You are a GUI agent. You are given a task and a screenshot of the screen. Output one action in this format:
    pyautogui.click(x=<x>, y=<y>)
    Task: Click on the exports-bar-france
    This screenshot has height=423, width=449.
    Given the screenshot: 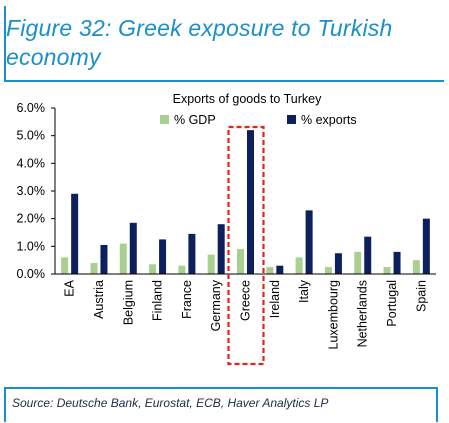 What is the action you would take?
    pyautogui.click(x=192, y=253)
    